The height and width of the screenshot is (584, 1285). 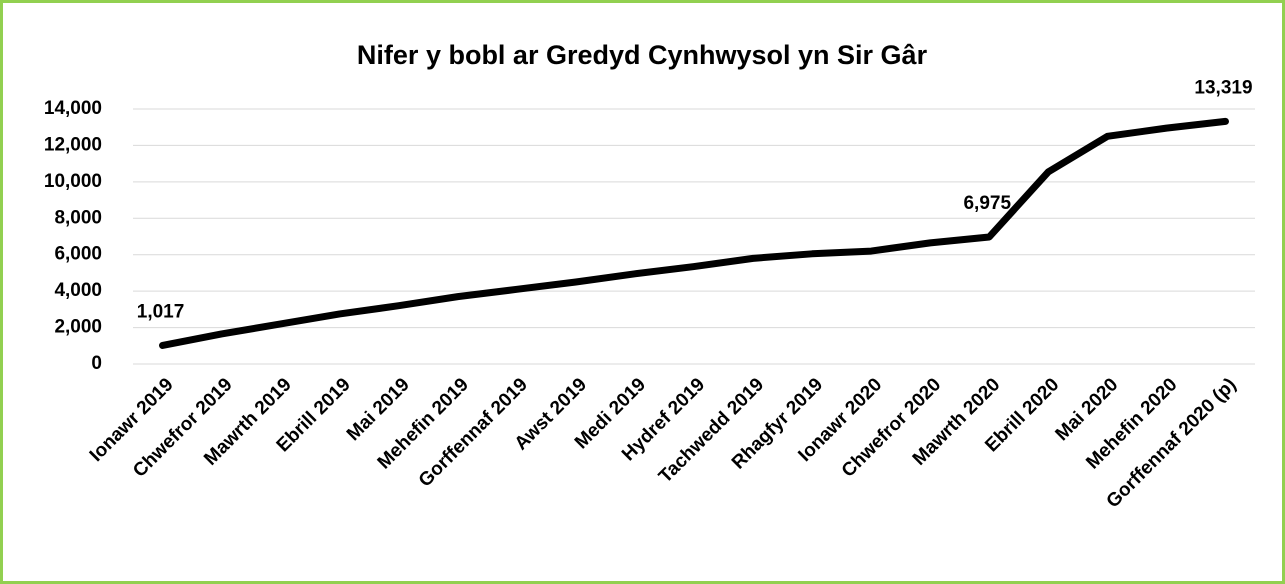 What do you see at coordinates (78, 254) in the screenshot?
I see `y-tick-label: 6,000` at bounding box center [78, 254].